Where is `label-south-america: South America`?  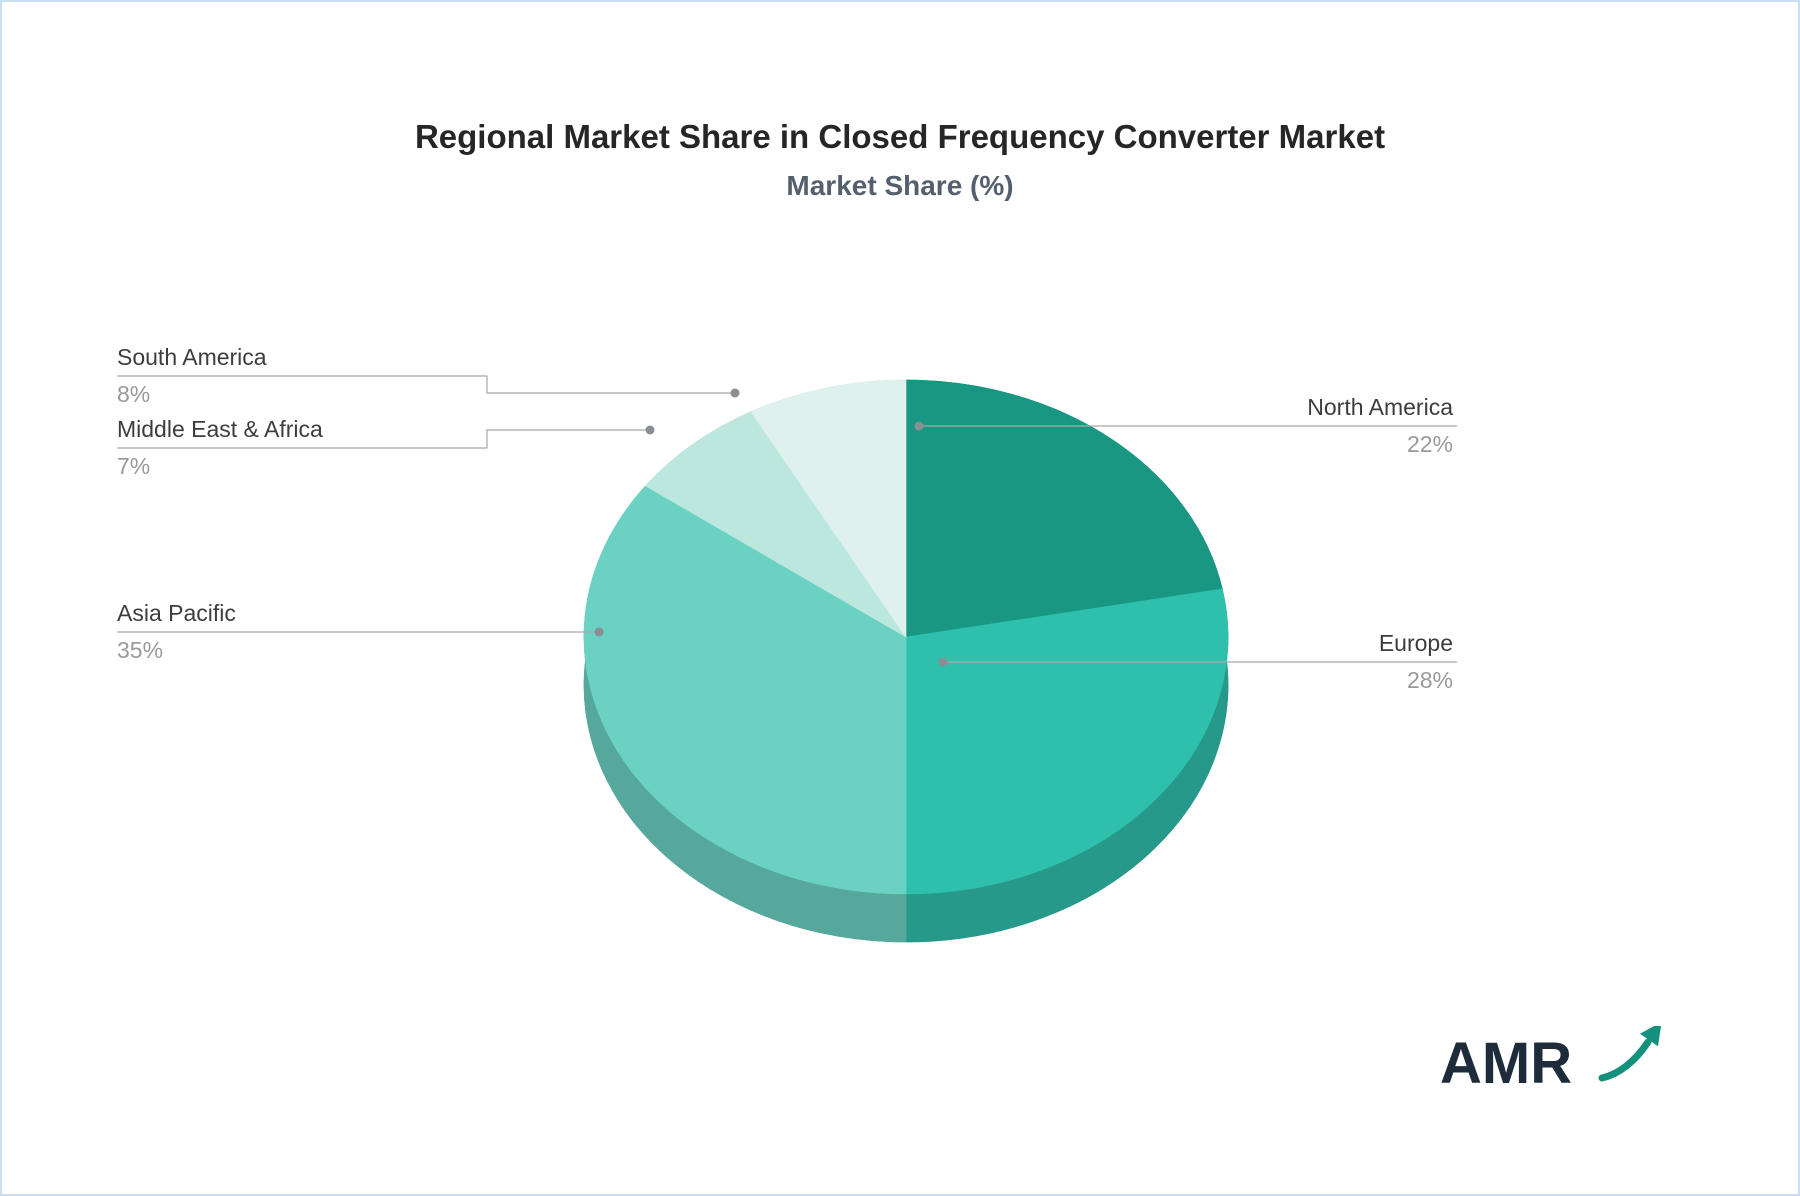
label-south-america: South America is located at coordinates (192, 357).